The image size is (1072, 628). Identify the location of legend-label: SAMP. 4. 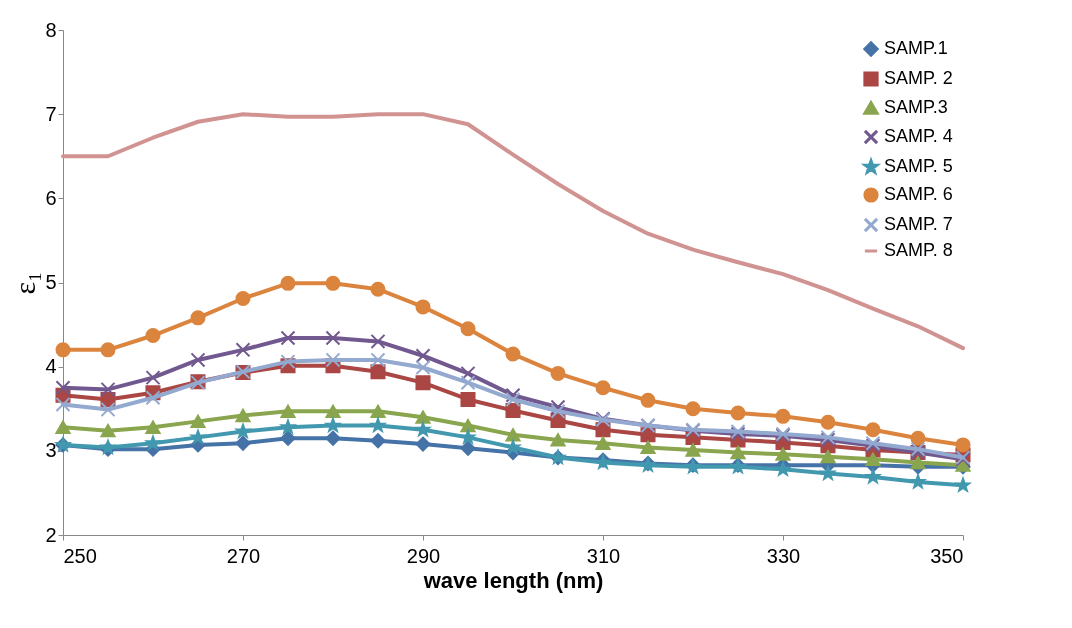
(918, 136).